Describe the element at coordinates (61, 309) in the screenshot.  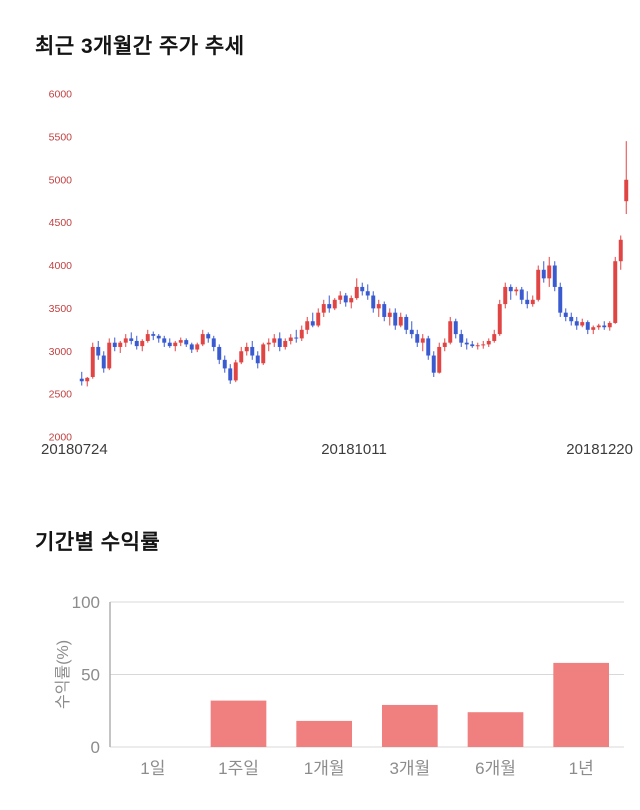
I see `y-axis-tick-label: 3500` at that location.